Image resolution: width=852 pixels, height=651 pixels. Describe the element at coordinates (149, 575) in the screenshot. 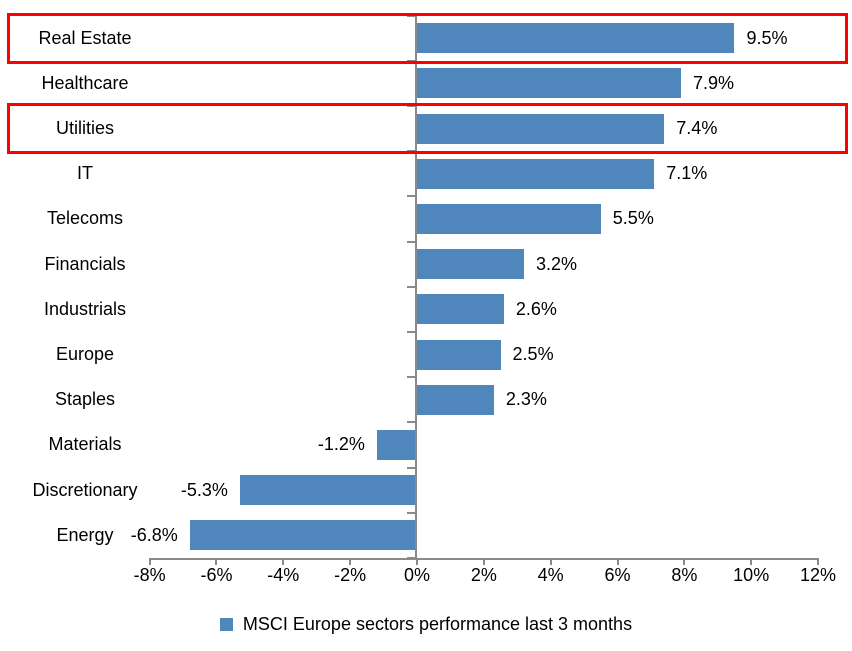

I see `value-axis-tick-label--8-: -8%` at that location.